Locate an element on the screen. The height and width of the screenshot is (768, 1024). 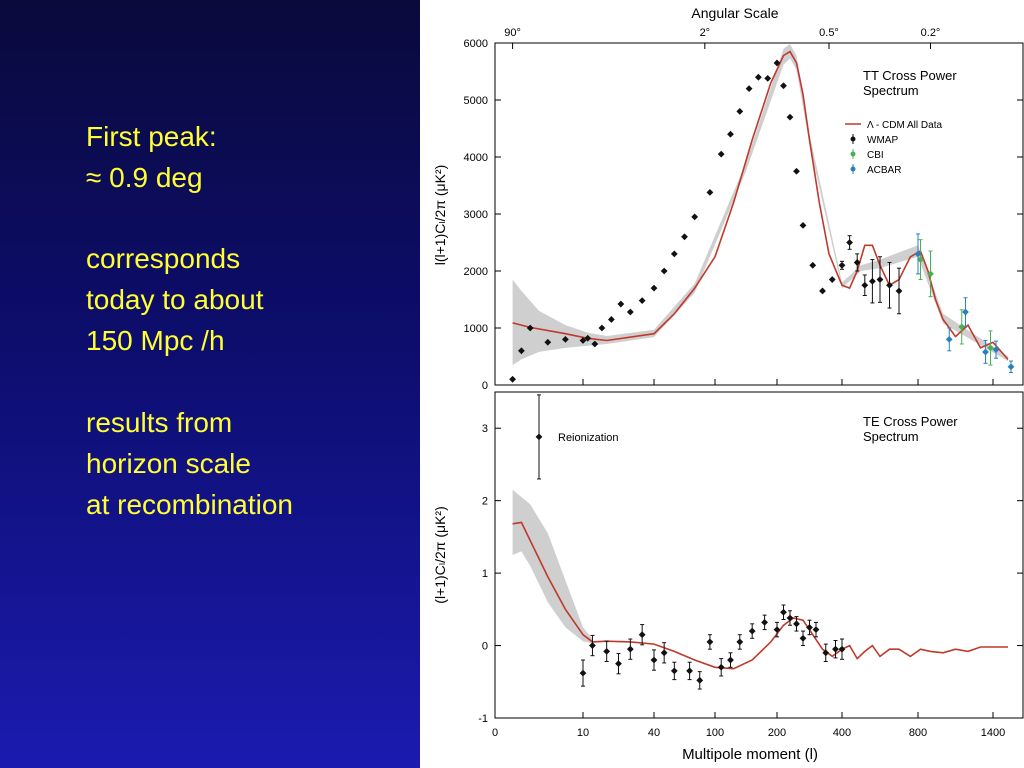
tt-y-tick-label: 3000 is located at coordinates (476, 215).